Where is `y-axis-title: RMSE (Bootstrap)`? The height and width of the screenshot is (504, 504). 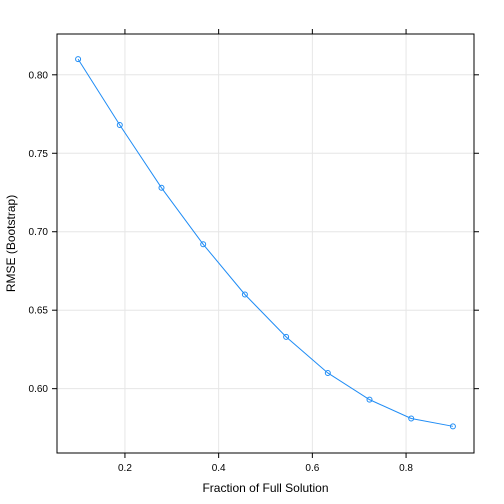
y-axis-title: RMSE (Bootstrap) is located at coordinates (11, 243).